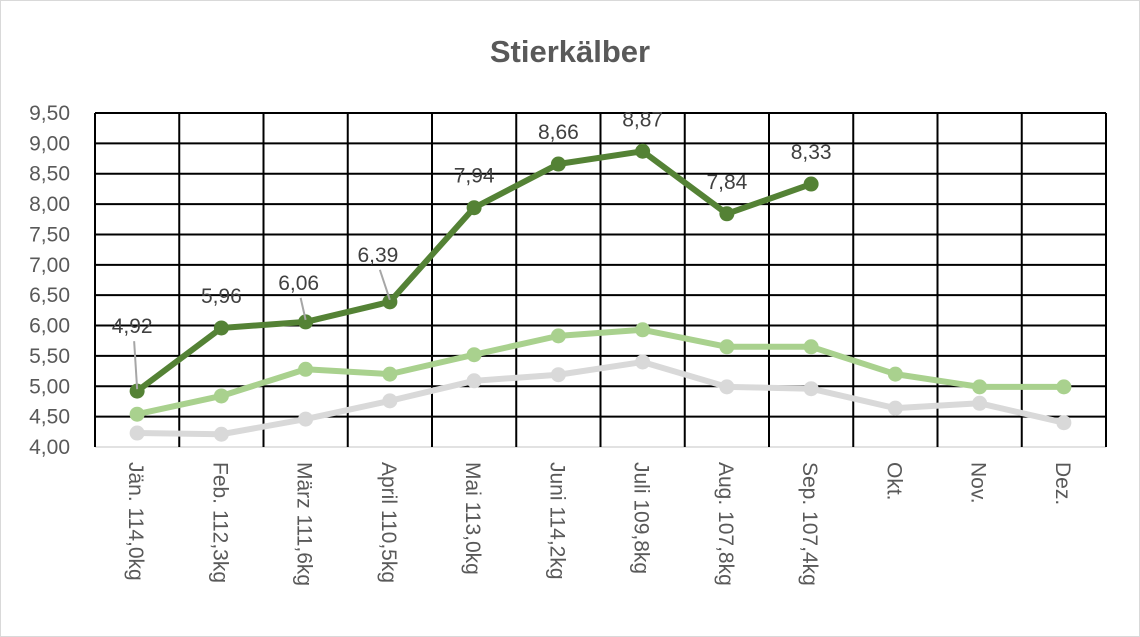 This screenshot has height=637, width=1140. Describe the element at coordinates (377, 255) in the screenshot. I see `data-label: 6,39` at that location.